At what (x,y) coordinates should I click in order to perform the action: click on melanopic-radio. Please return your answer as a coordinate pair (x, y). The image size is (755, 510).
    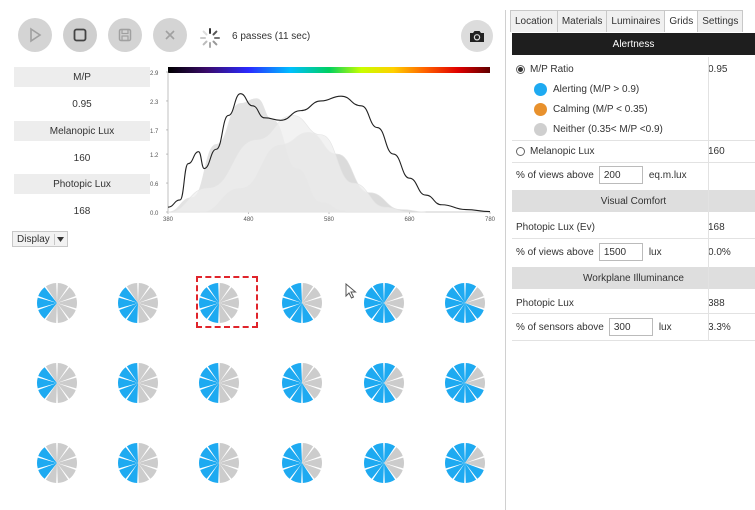
    Looking at the image, I should click on (520, 151).